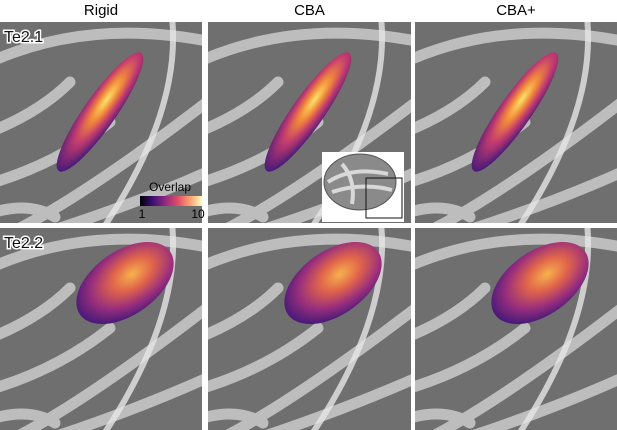 The width and height of the screenshot is (617, 430). I want to click on column-header: CBA+, so click(516, 10).